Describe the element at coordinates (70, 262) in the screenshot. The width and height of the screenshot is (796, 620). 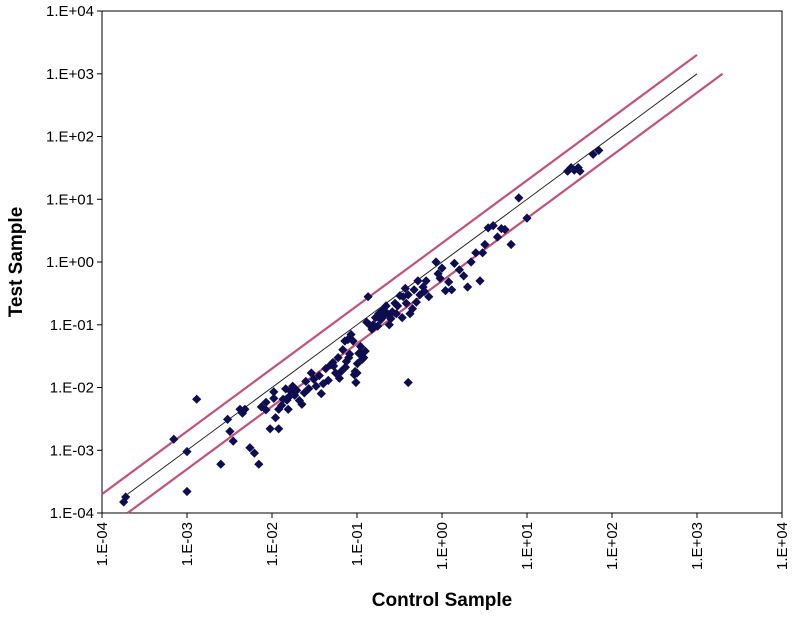
I see `y-tick-label: 1.E+00` at that location.